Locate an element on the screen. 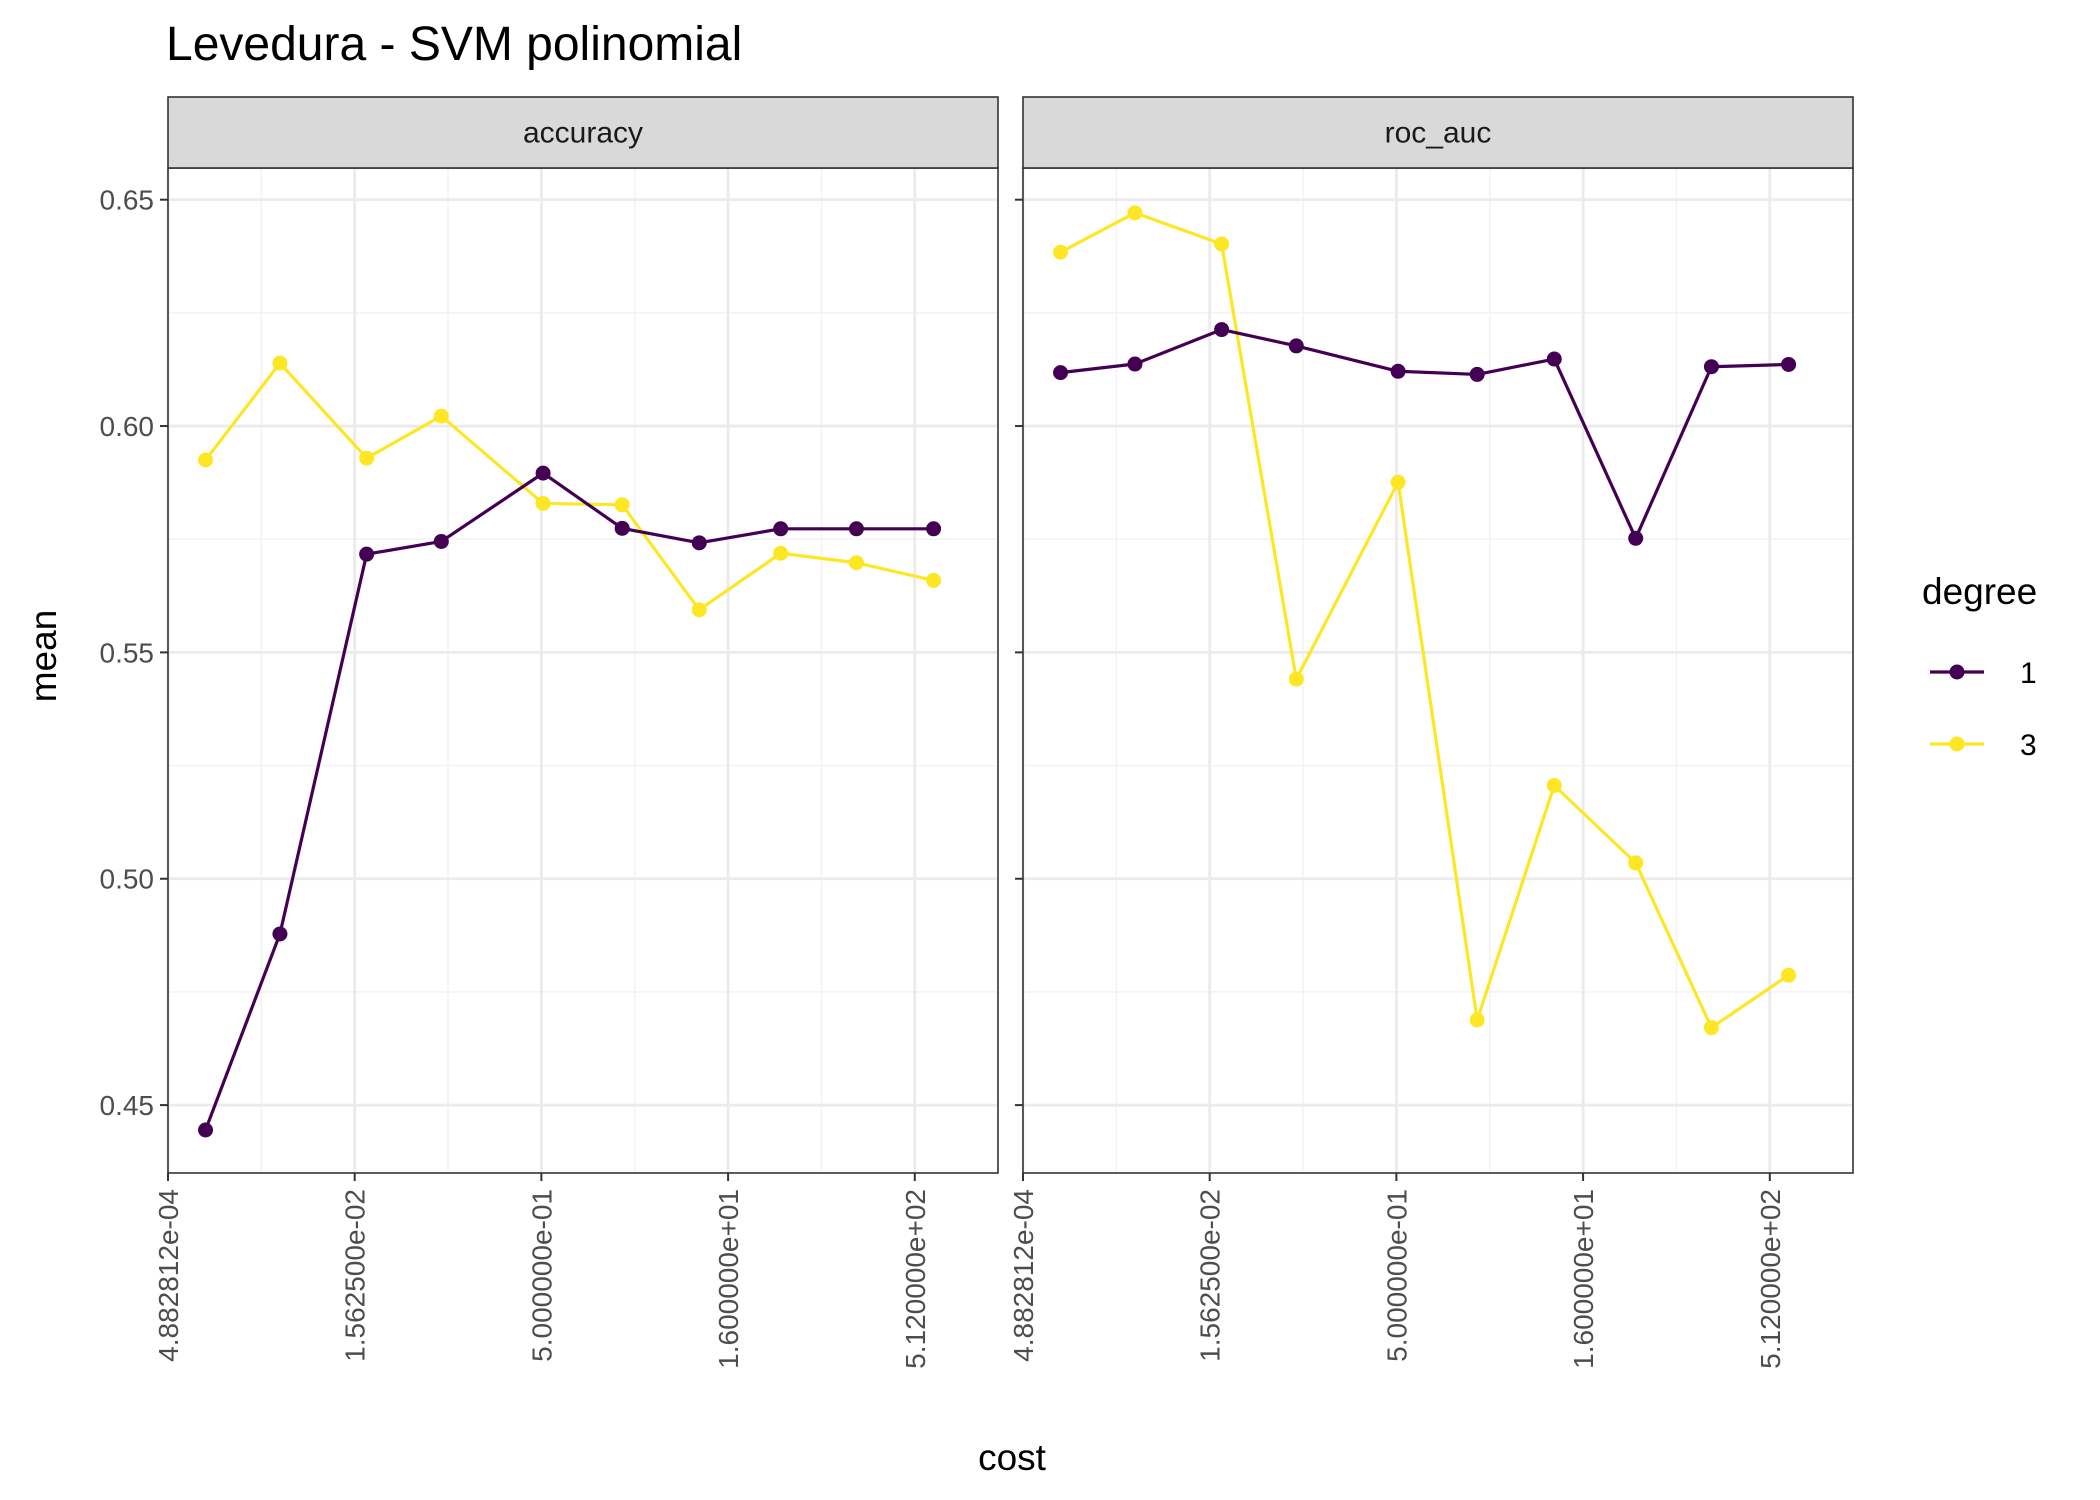 This screenshot has height=1500, width=2100. y-axis-title: mean is located at coordinates (43, 656).